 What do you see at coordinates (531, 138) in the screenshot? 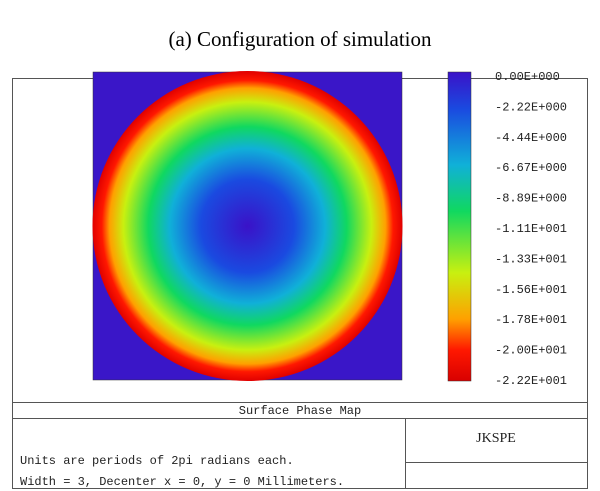
I see `colorbar-label: -4.44E+000` at bounding box center [531, 138].